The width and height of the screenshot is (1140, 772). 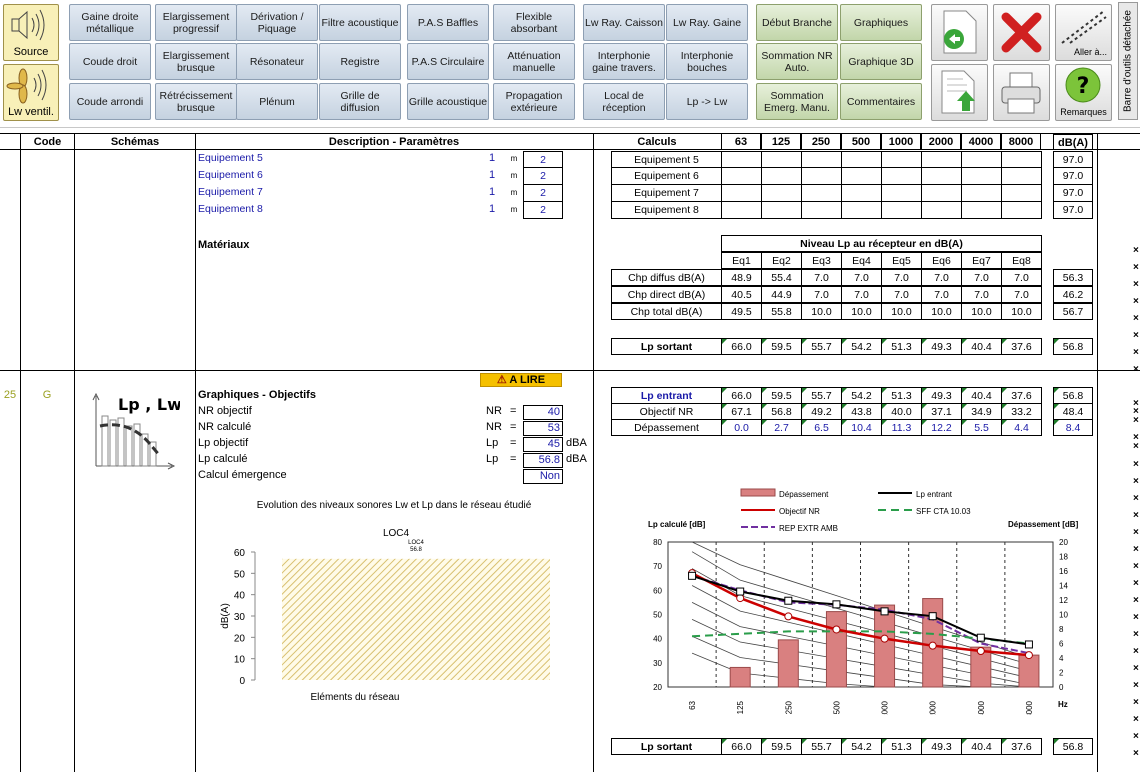 I want to click on tool-button: Propagation extérieure, so click(x=534, y=101).